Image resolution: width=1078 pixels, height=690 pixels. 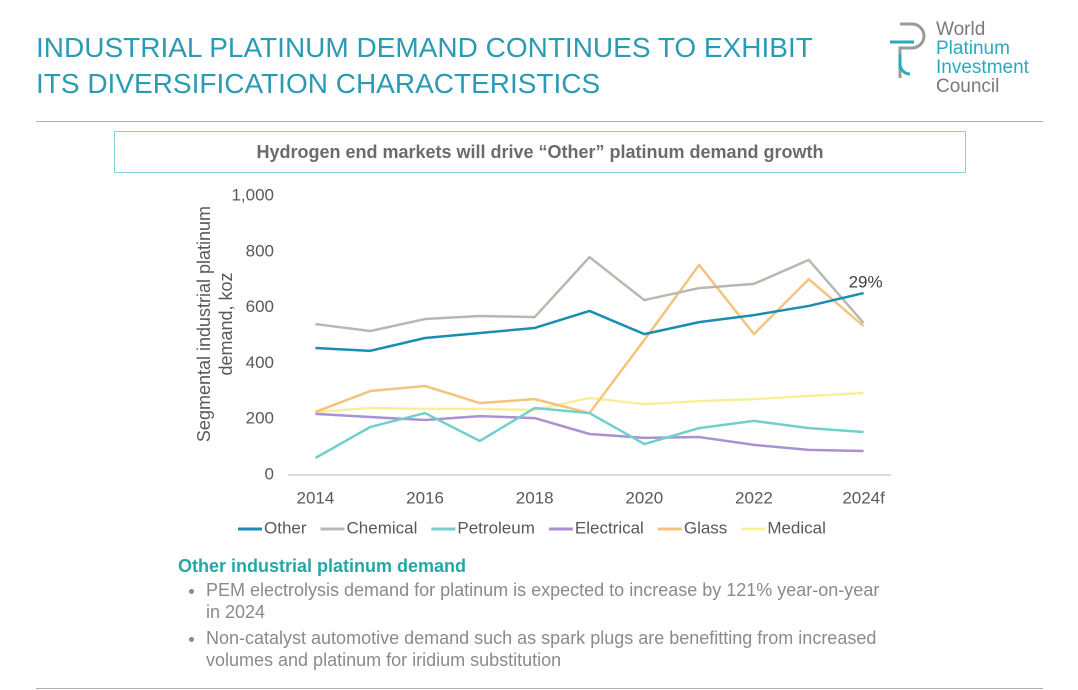 I want to click on logo-line: Investment, so click(x=982, y=67).